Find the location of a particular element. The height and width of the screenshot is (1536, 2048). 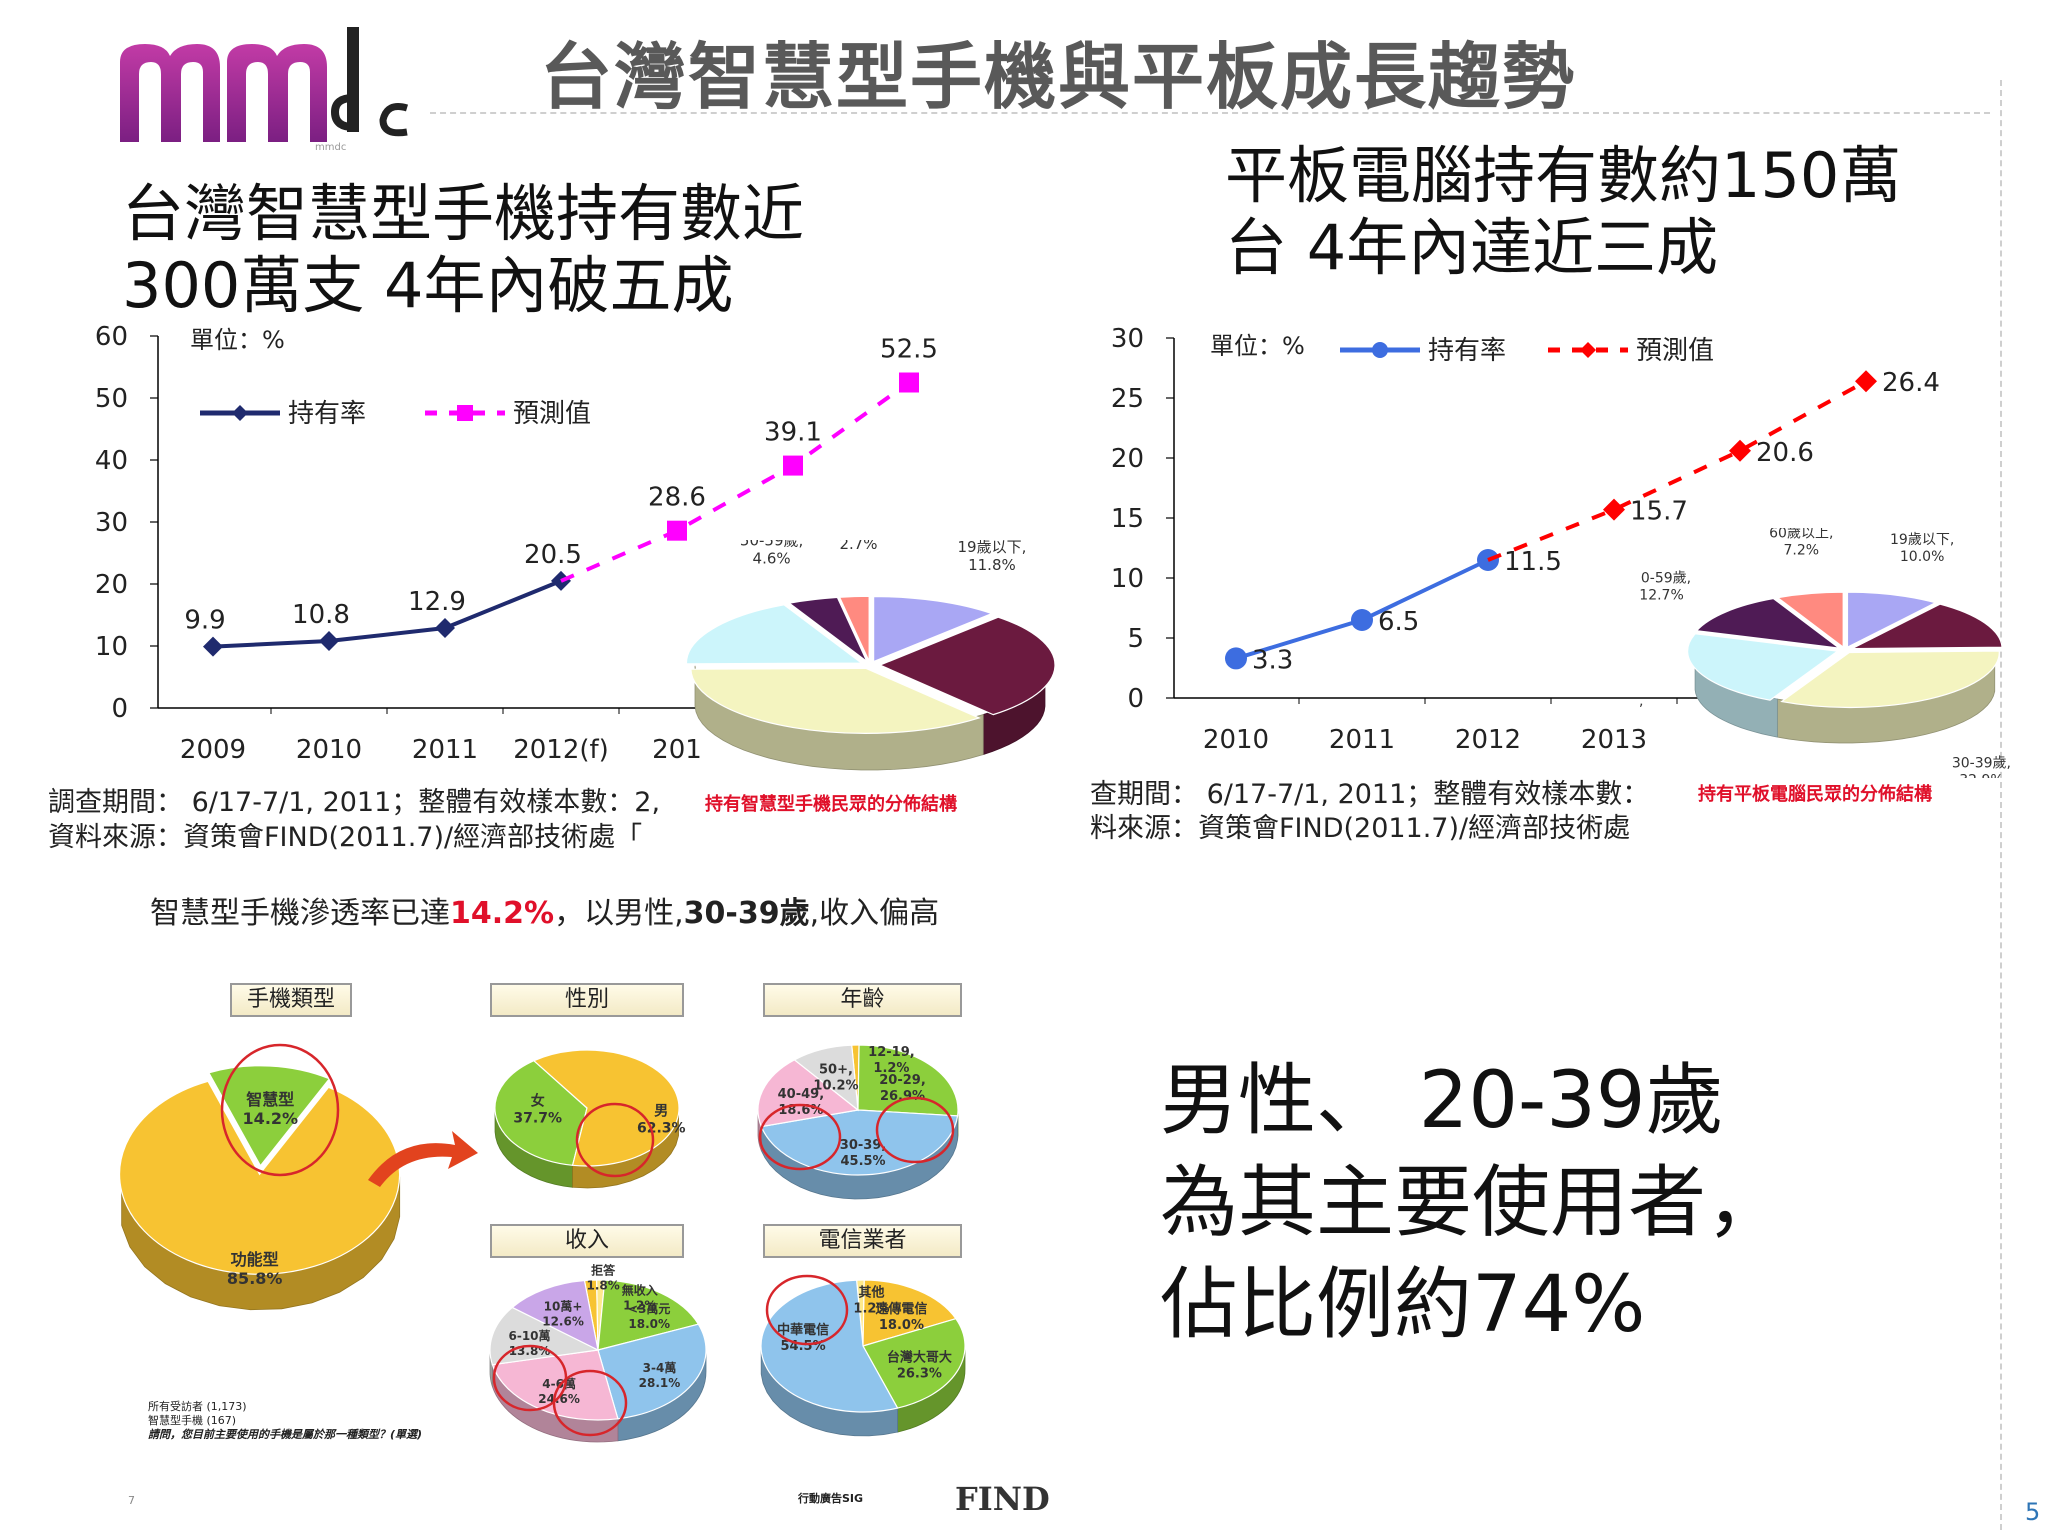

pie-slice-label: 智慧型 is located at coordinates (270, 1099).